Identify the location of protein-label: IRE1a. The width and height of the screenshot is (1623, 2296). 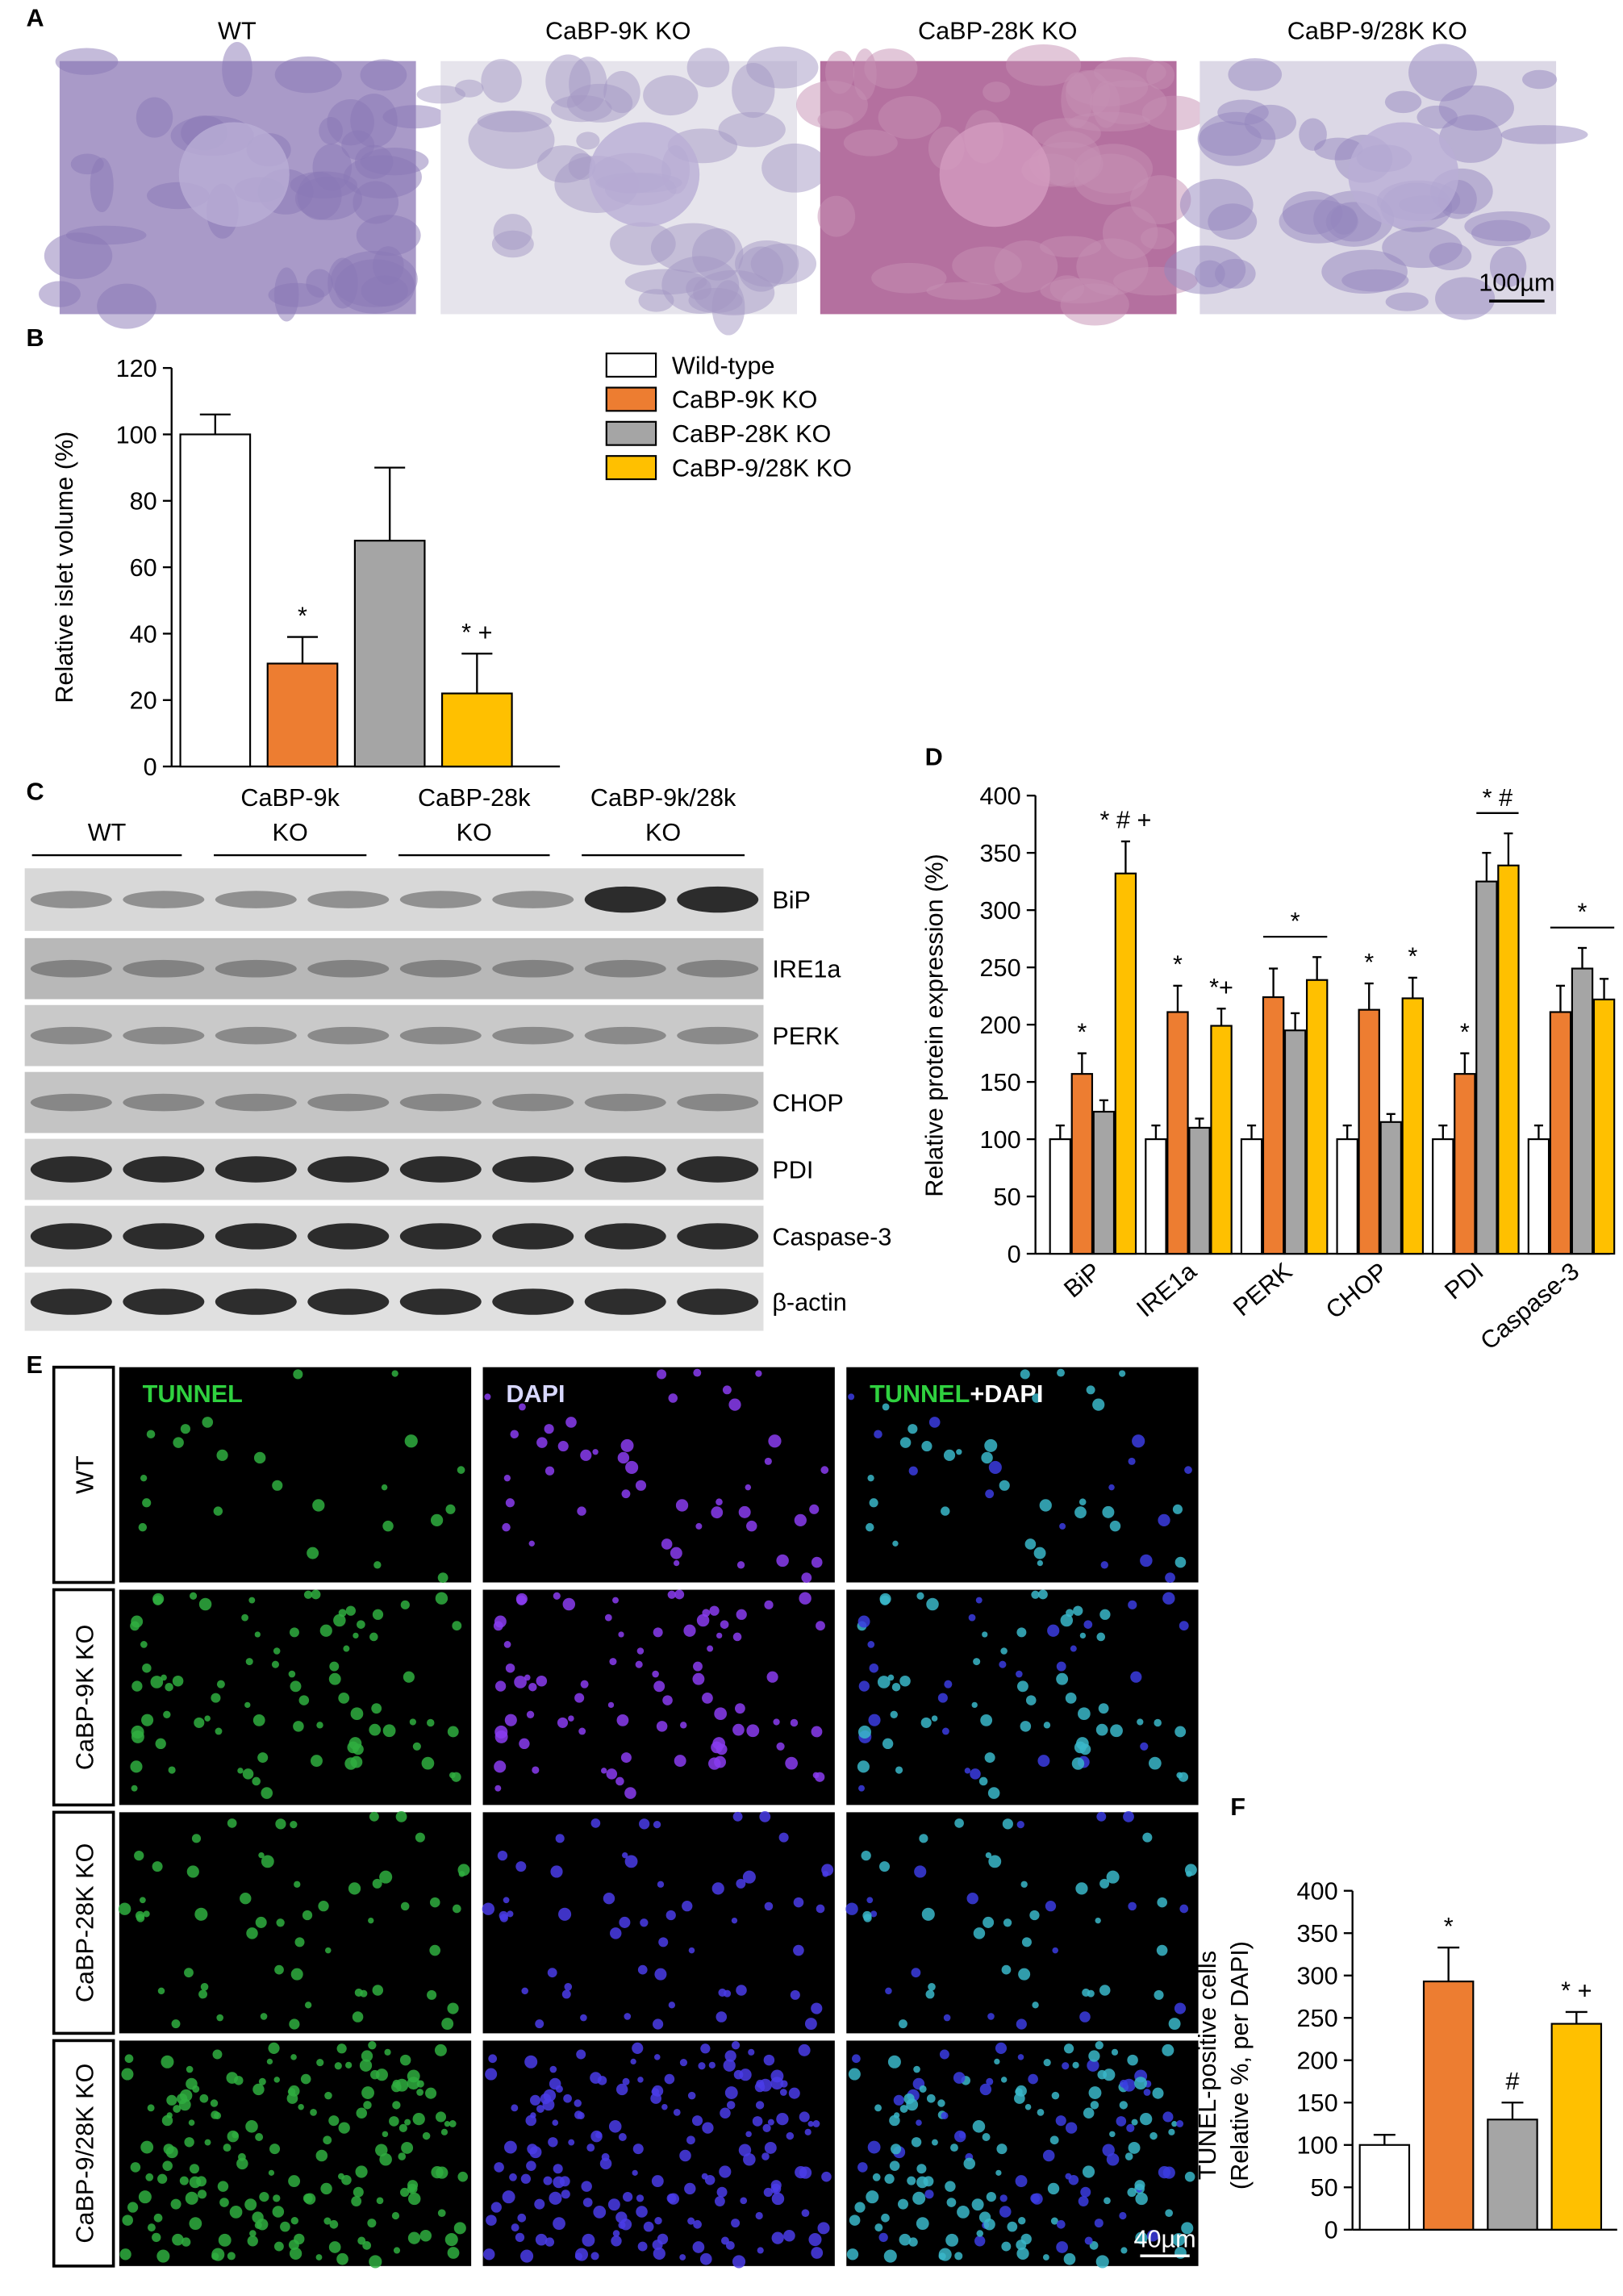
(806, 969).